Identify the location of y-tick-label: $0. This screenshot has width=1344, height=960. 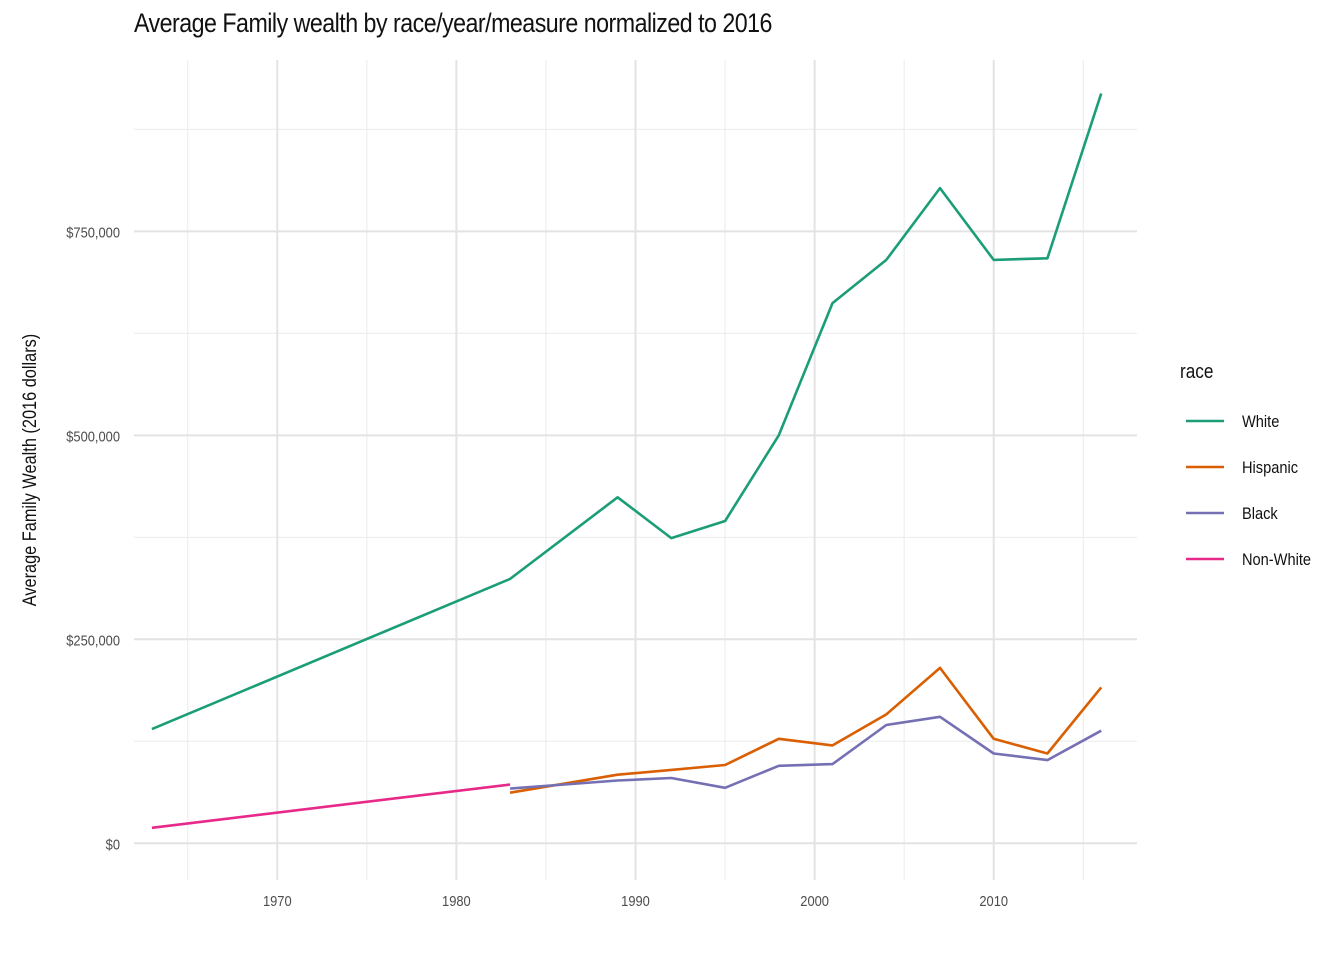
(113, 843).